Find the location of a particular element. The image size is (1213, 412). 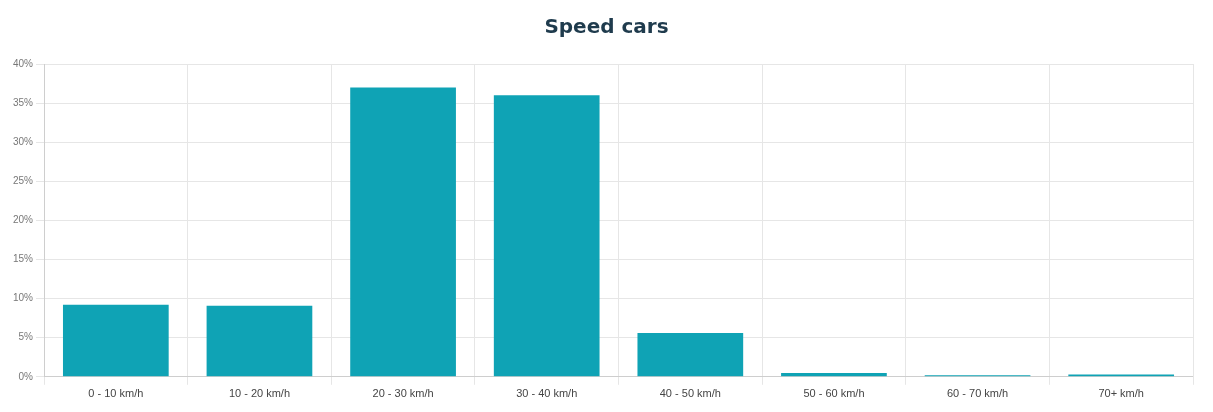

x-tick-label: 10 - 20 km/h is located at coordinates (259, 393).